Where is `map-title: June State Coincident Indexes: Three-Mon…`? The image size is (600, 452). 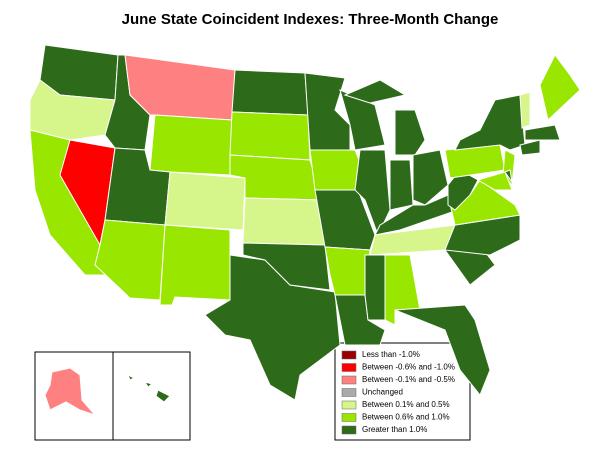 map-title: June State Coincident Indexes: Three-Mon… is located at coordinates (310, 19).